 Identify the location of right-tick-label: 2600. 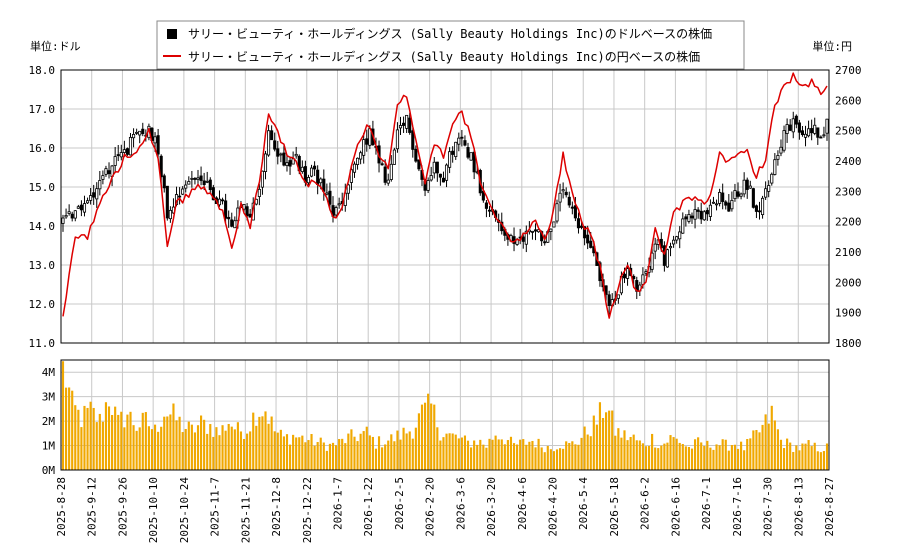
(848, 100).